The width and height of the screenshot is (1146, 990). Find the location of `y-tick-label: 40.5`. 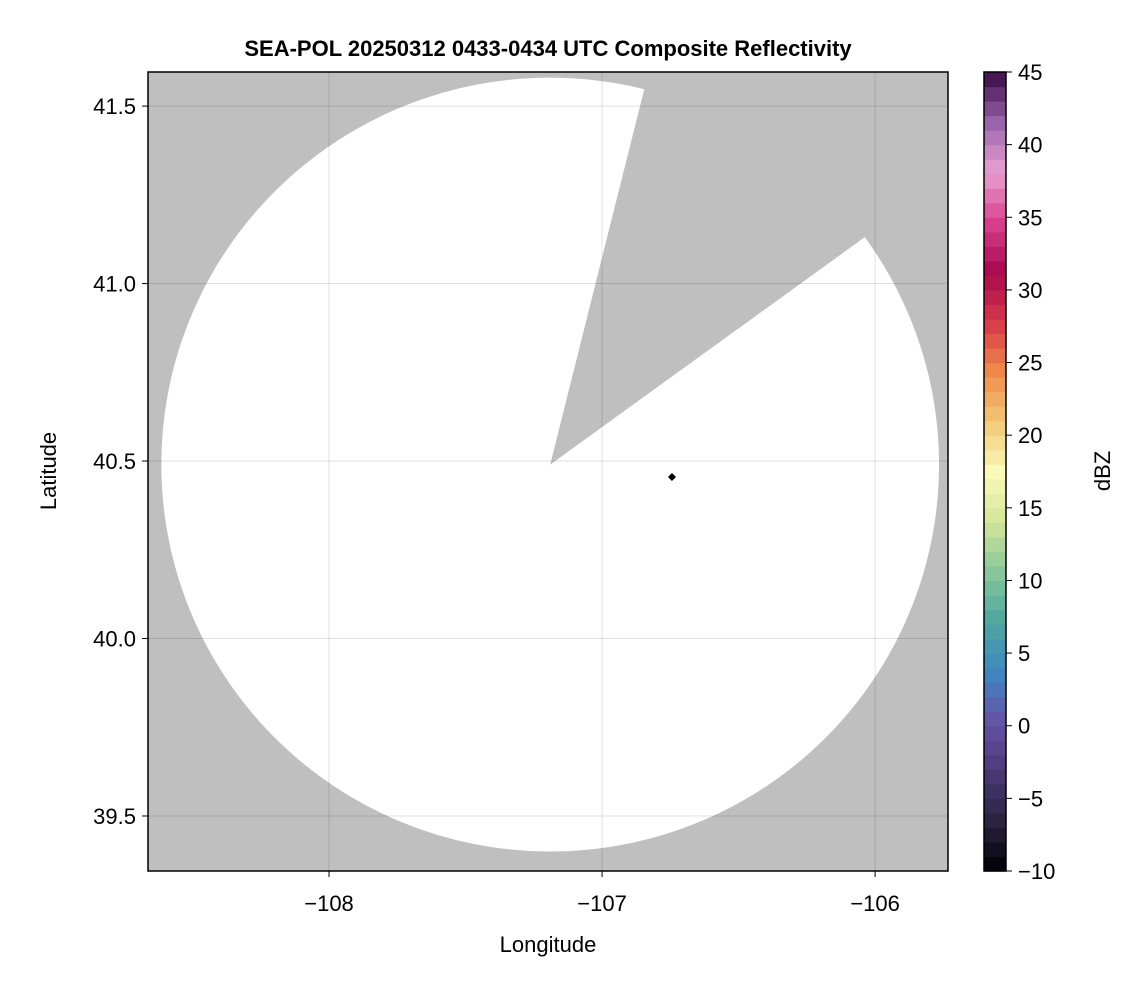

y-tick-label: 40.5 is located at coordinates (114, 461).